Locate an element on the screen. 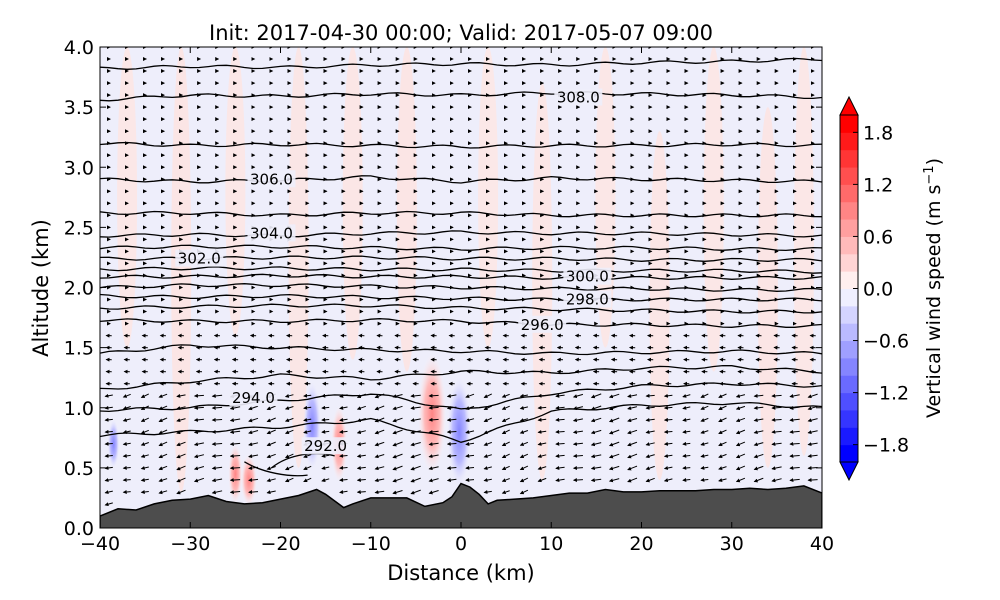  y-tick-label: 2.0 is located at coordinates (79, 289).